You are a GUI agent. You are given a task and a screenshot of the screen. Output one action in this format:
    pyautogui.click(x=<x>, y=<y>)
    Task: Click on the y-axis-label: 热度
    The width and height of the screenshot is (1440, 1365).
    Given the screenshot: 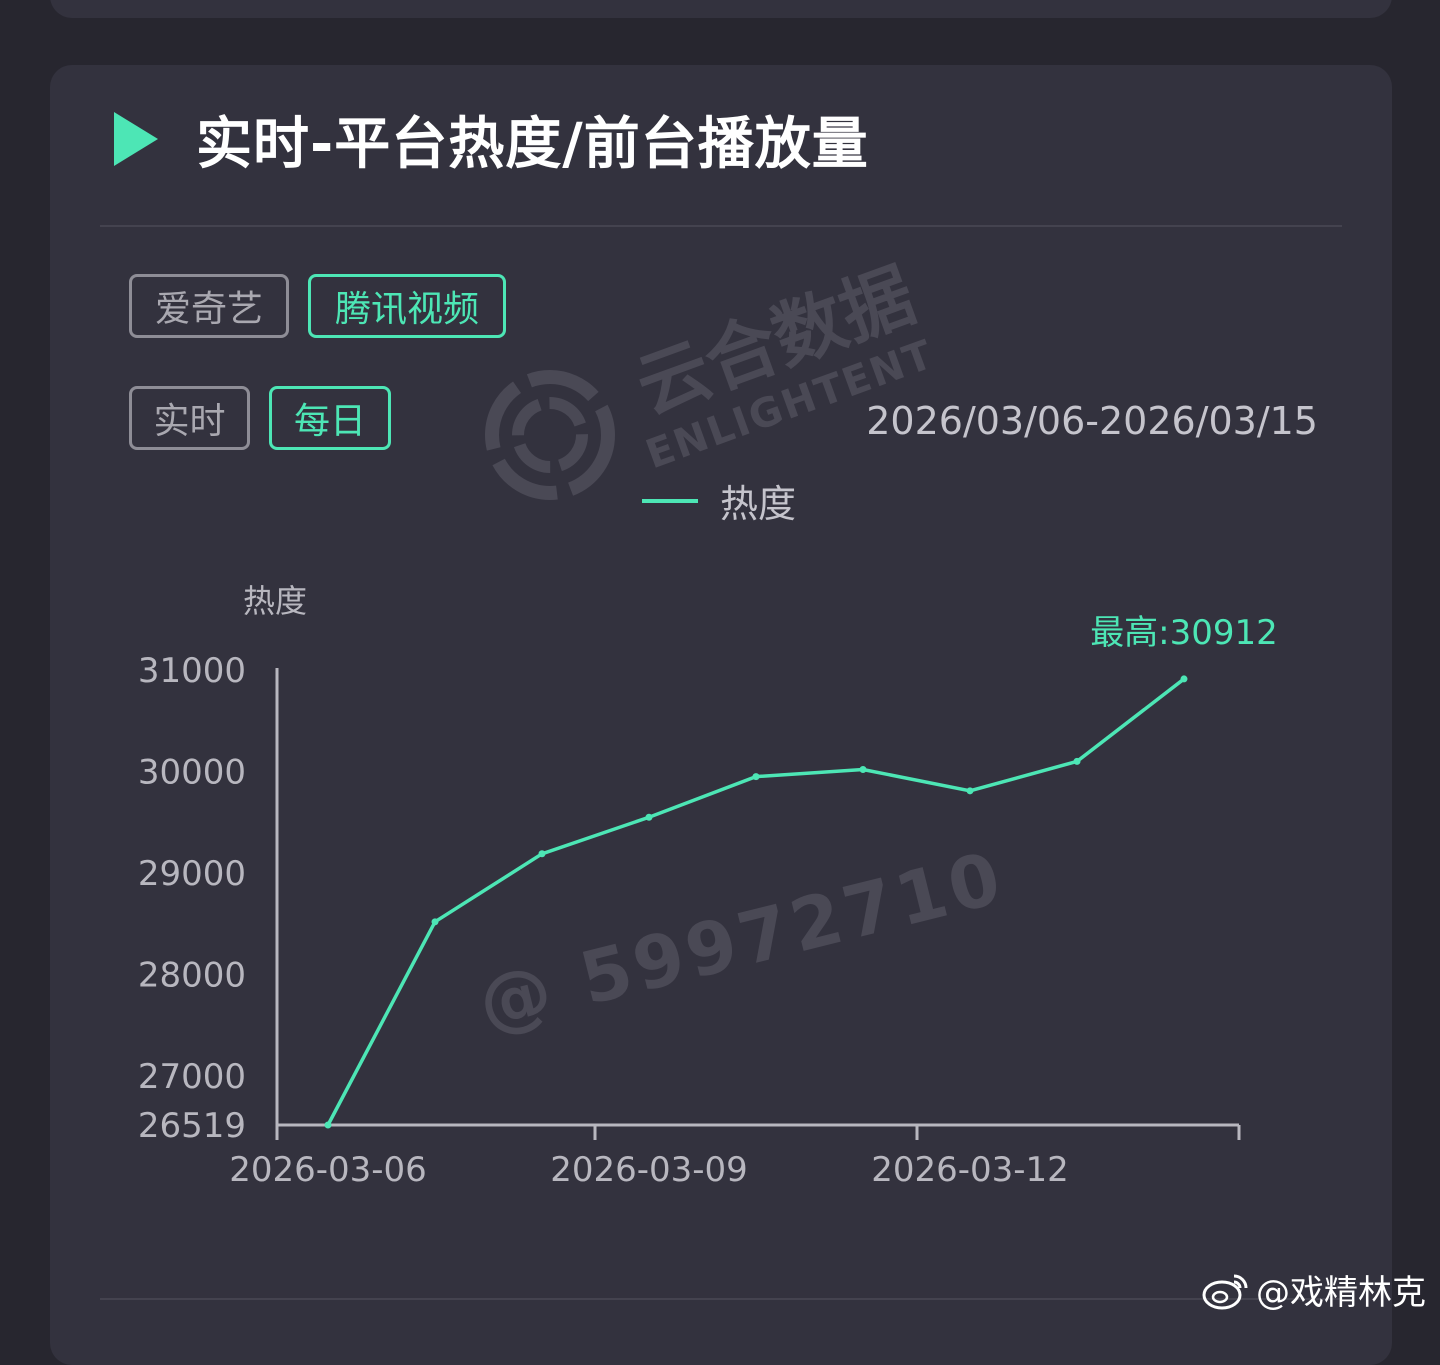 What is the action you would take?
    pyautogui.click(x=275, y=601)
    